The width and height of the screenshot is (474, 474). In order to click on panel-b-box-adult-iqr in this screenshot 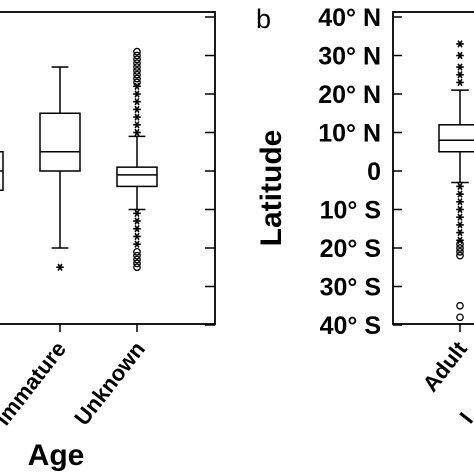, I will do `click(456, 138)`.